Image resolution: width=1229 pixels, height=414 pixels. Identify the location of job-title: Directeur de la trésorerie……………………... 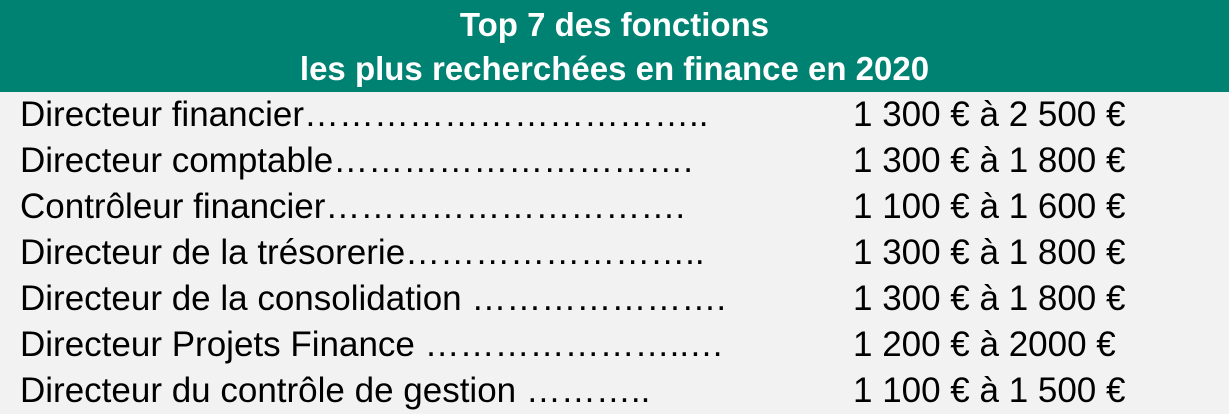
(362, 252).